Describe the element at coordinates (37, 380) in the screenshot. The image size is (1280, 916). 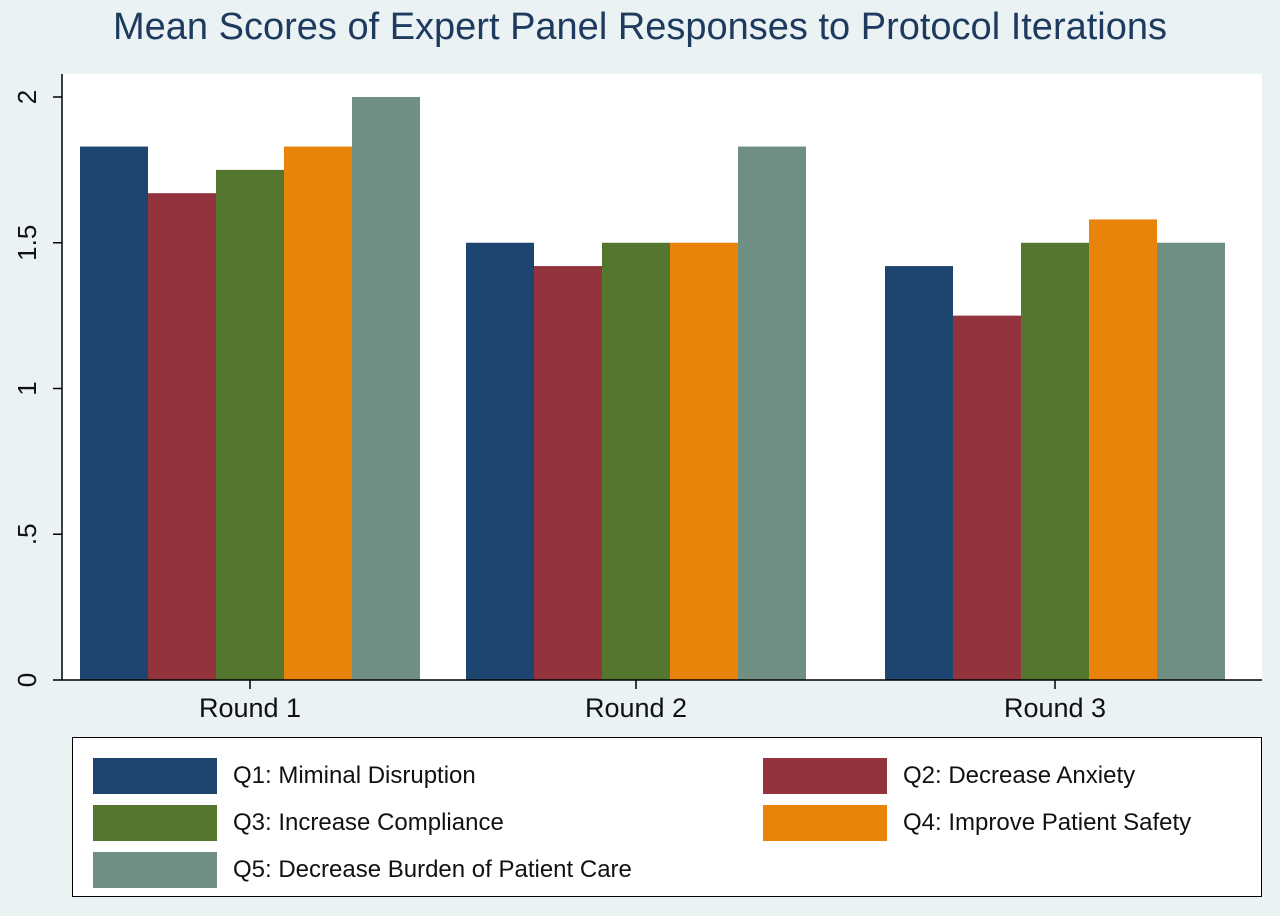
I see `y-axis: 0 .5 1 1.5 2` at that location.